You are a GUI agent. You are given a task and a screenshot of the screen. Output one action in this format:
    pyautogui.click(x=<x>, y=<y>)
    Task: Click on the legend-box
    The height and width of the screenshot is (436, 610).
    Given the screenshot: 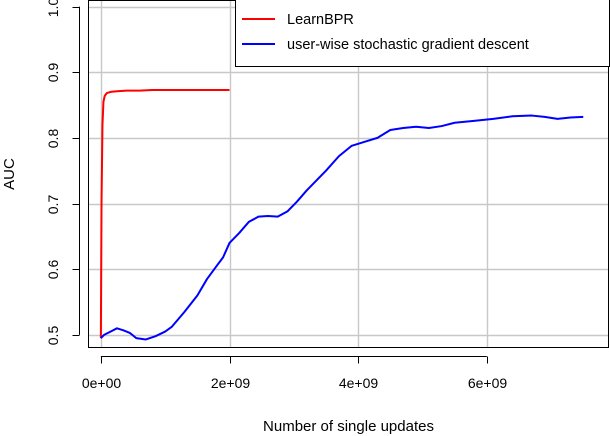 What is the action you would take?
    pyautogui.click(x=422, y=33)
    